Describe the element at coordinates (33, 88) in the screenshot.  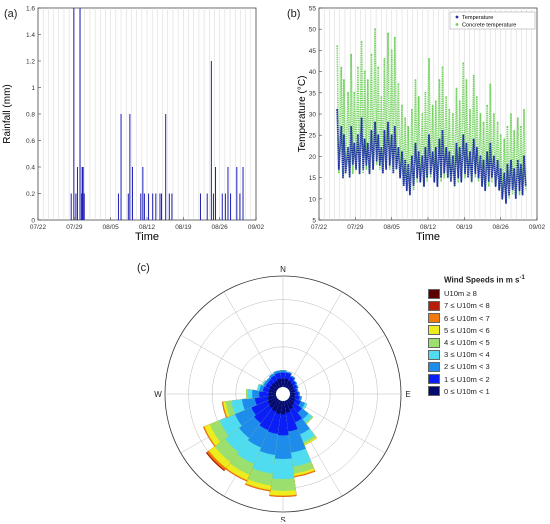
I see `a-ytick-label: 1` at that location.